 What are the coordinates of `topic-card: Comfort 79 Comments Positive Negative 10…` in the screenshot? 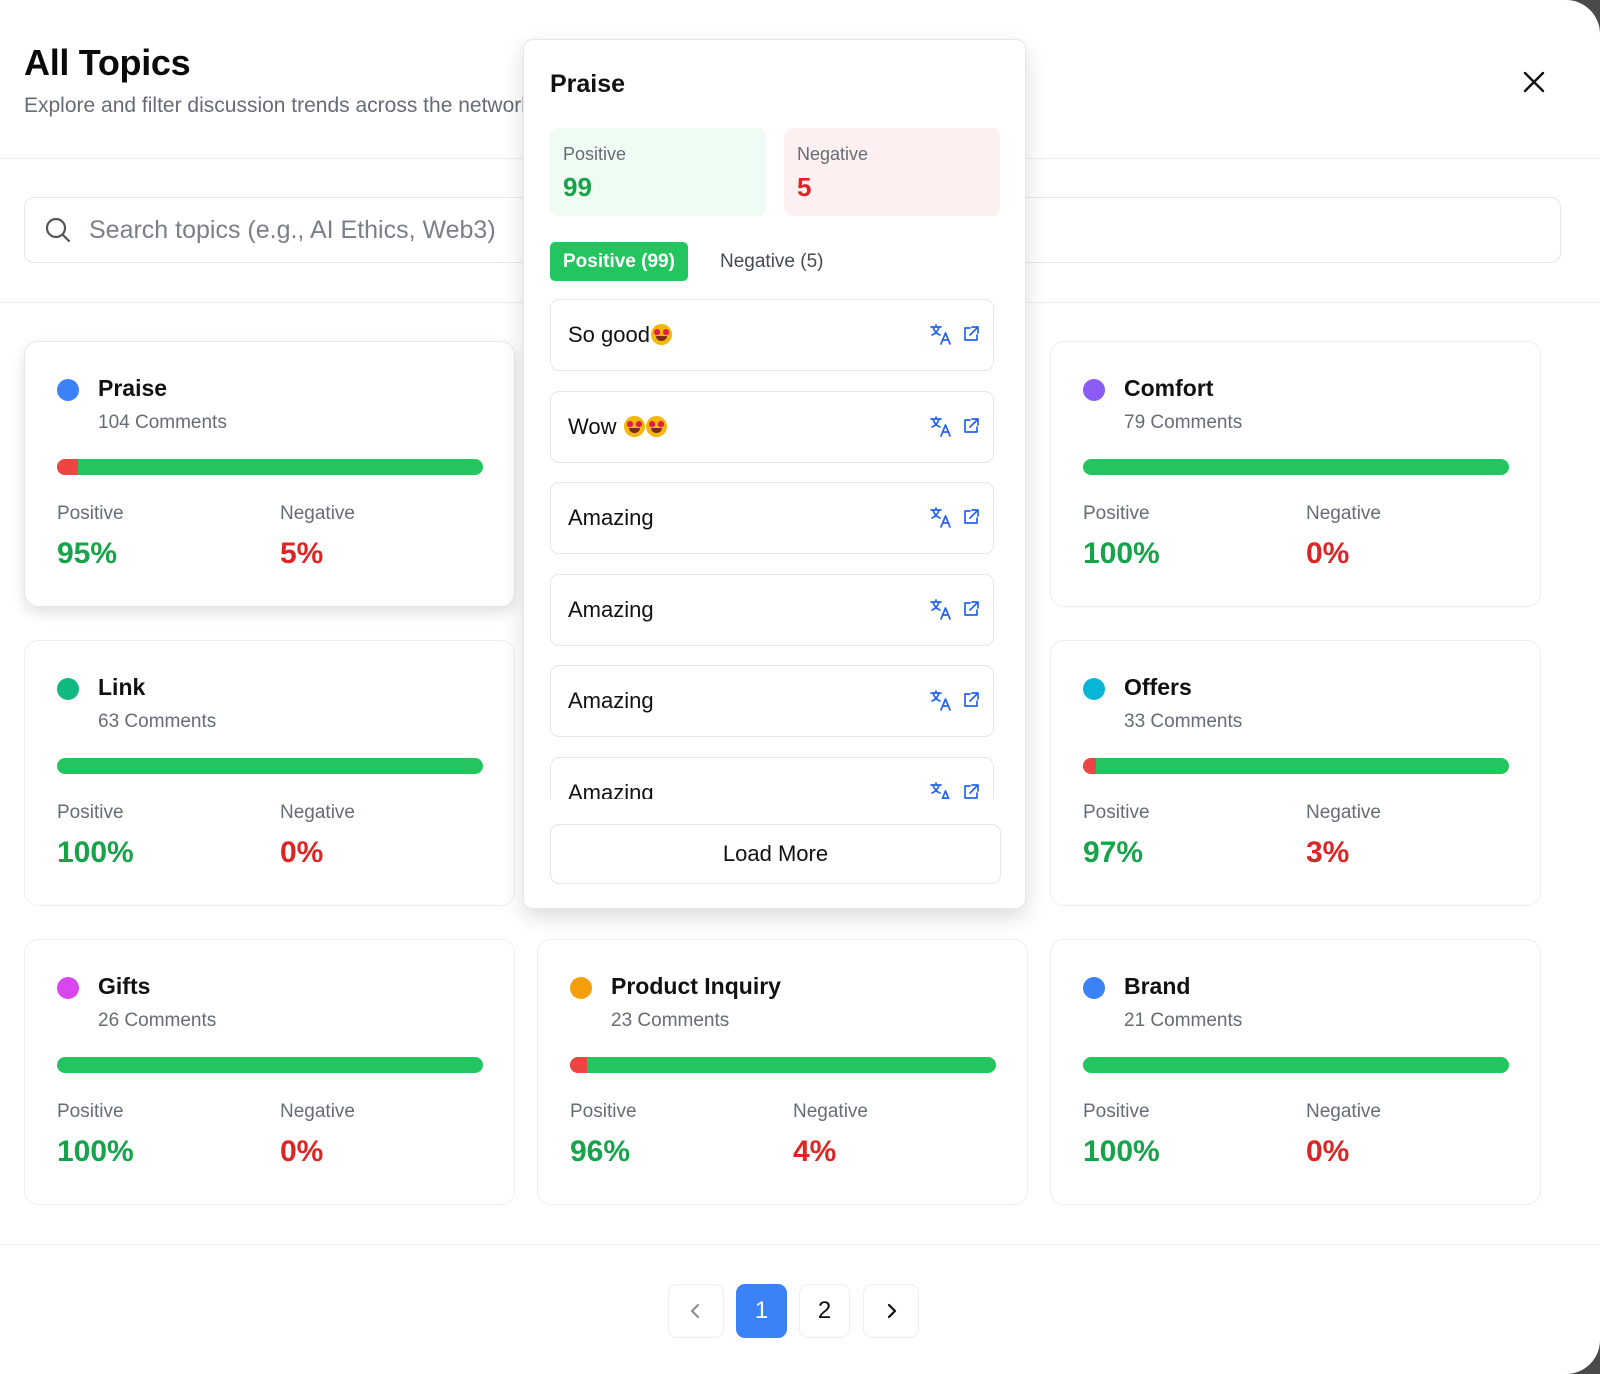 It's located at (1295, 474).